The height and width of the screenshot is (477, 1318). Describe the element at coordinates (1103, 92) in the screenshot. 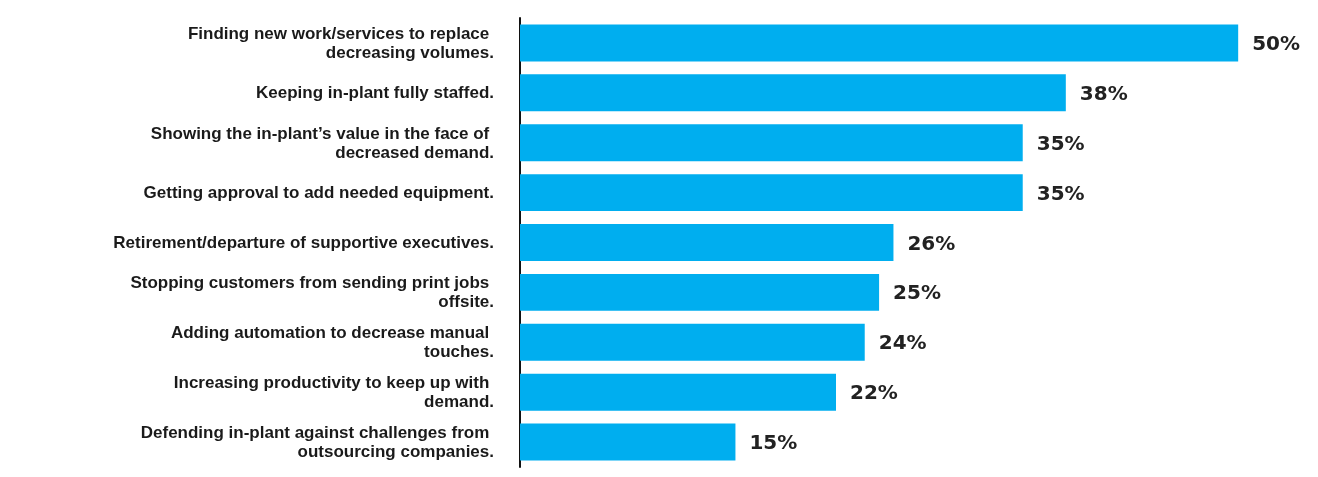

I see `data-label: 38%` at that location.